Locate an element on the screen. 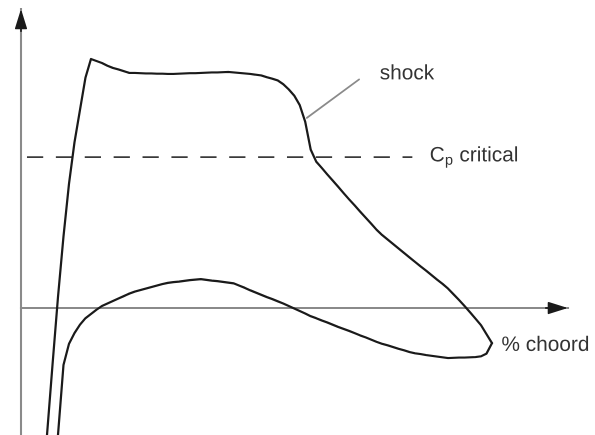 This screenshot has width=595, height=435. annotation: shock is located at coordinates (407, 72).